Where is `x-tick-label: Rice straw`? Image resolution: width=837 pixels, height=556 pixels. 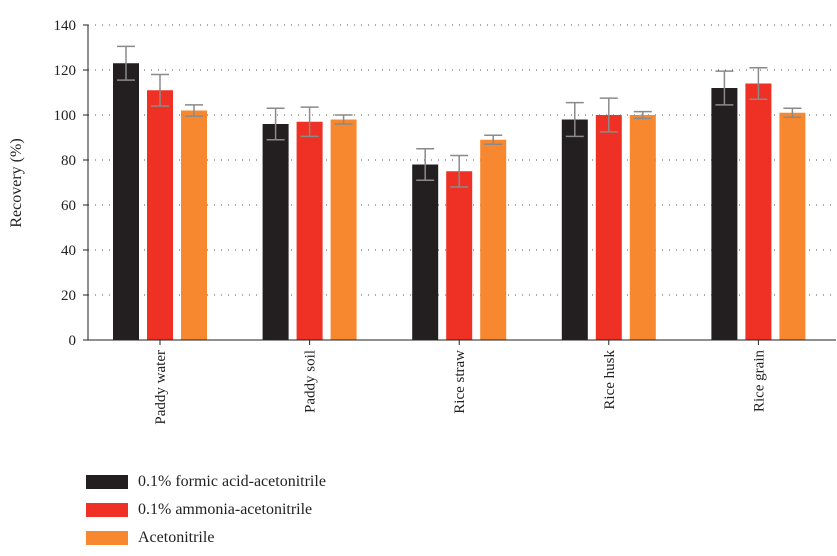 x-tick-label: Rice straw is located at coordinates (460, 382).